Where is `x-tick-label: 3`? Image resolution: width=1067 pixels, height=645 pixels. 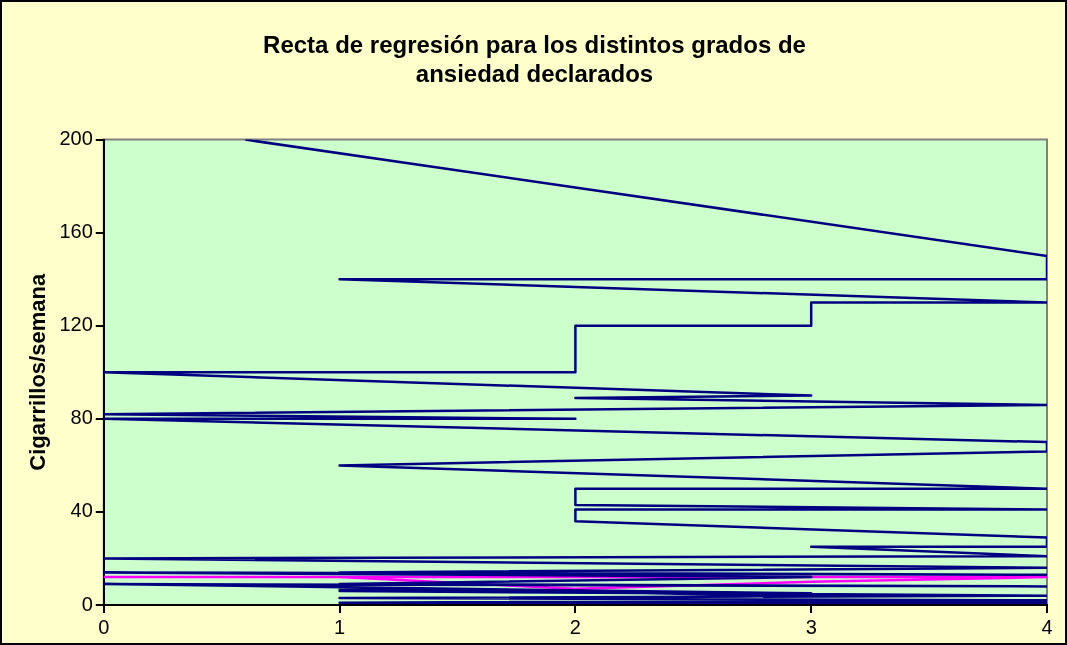
x-tick-label: 3 is located at coordinates (811, 626).